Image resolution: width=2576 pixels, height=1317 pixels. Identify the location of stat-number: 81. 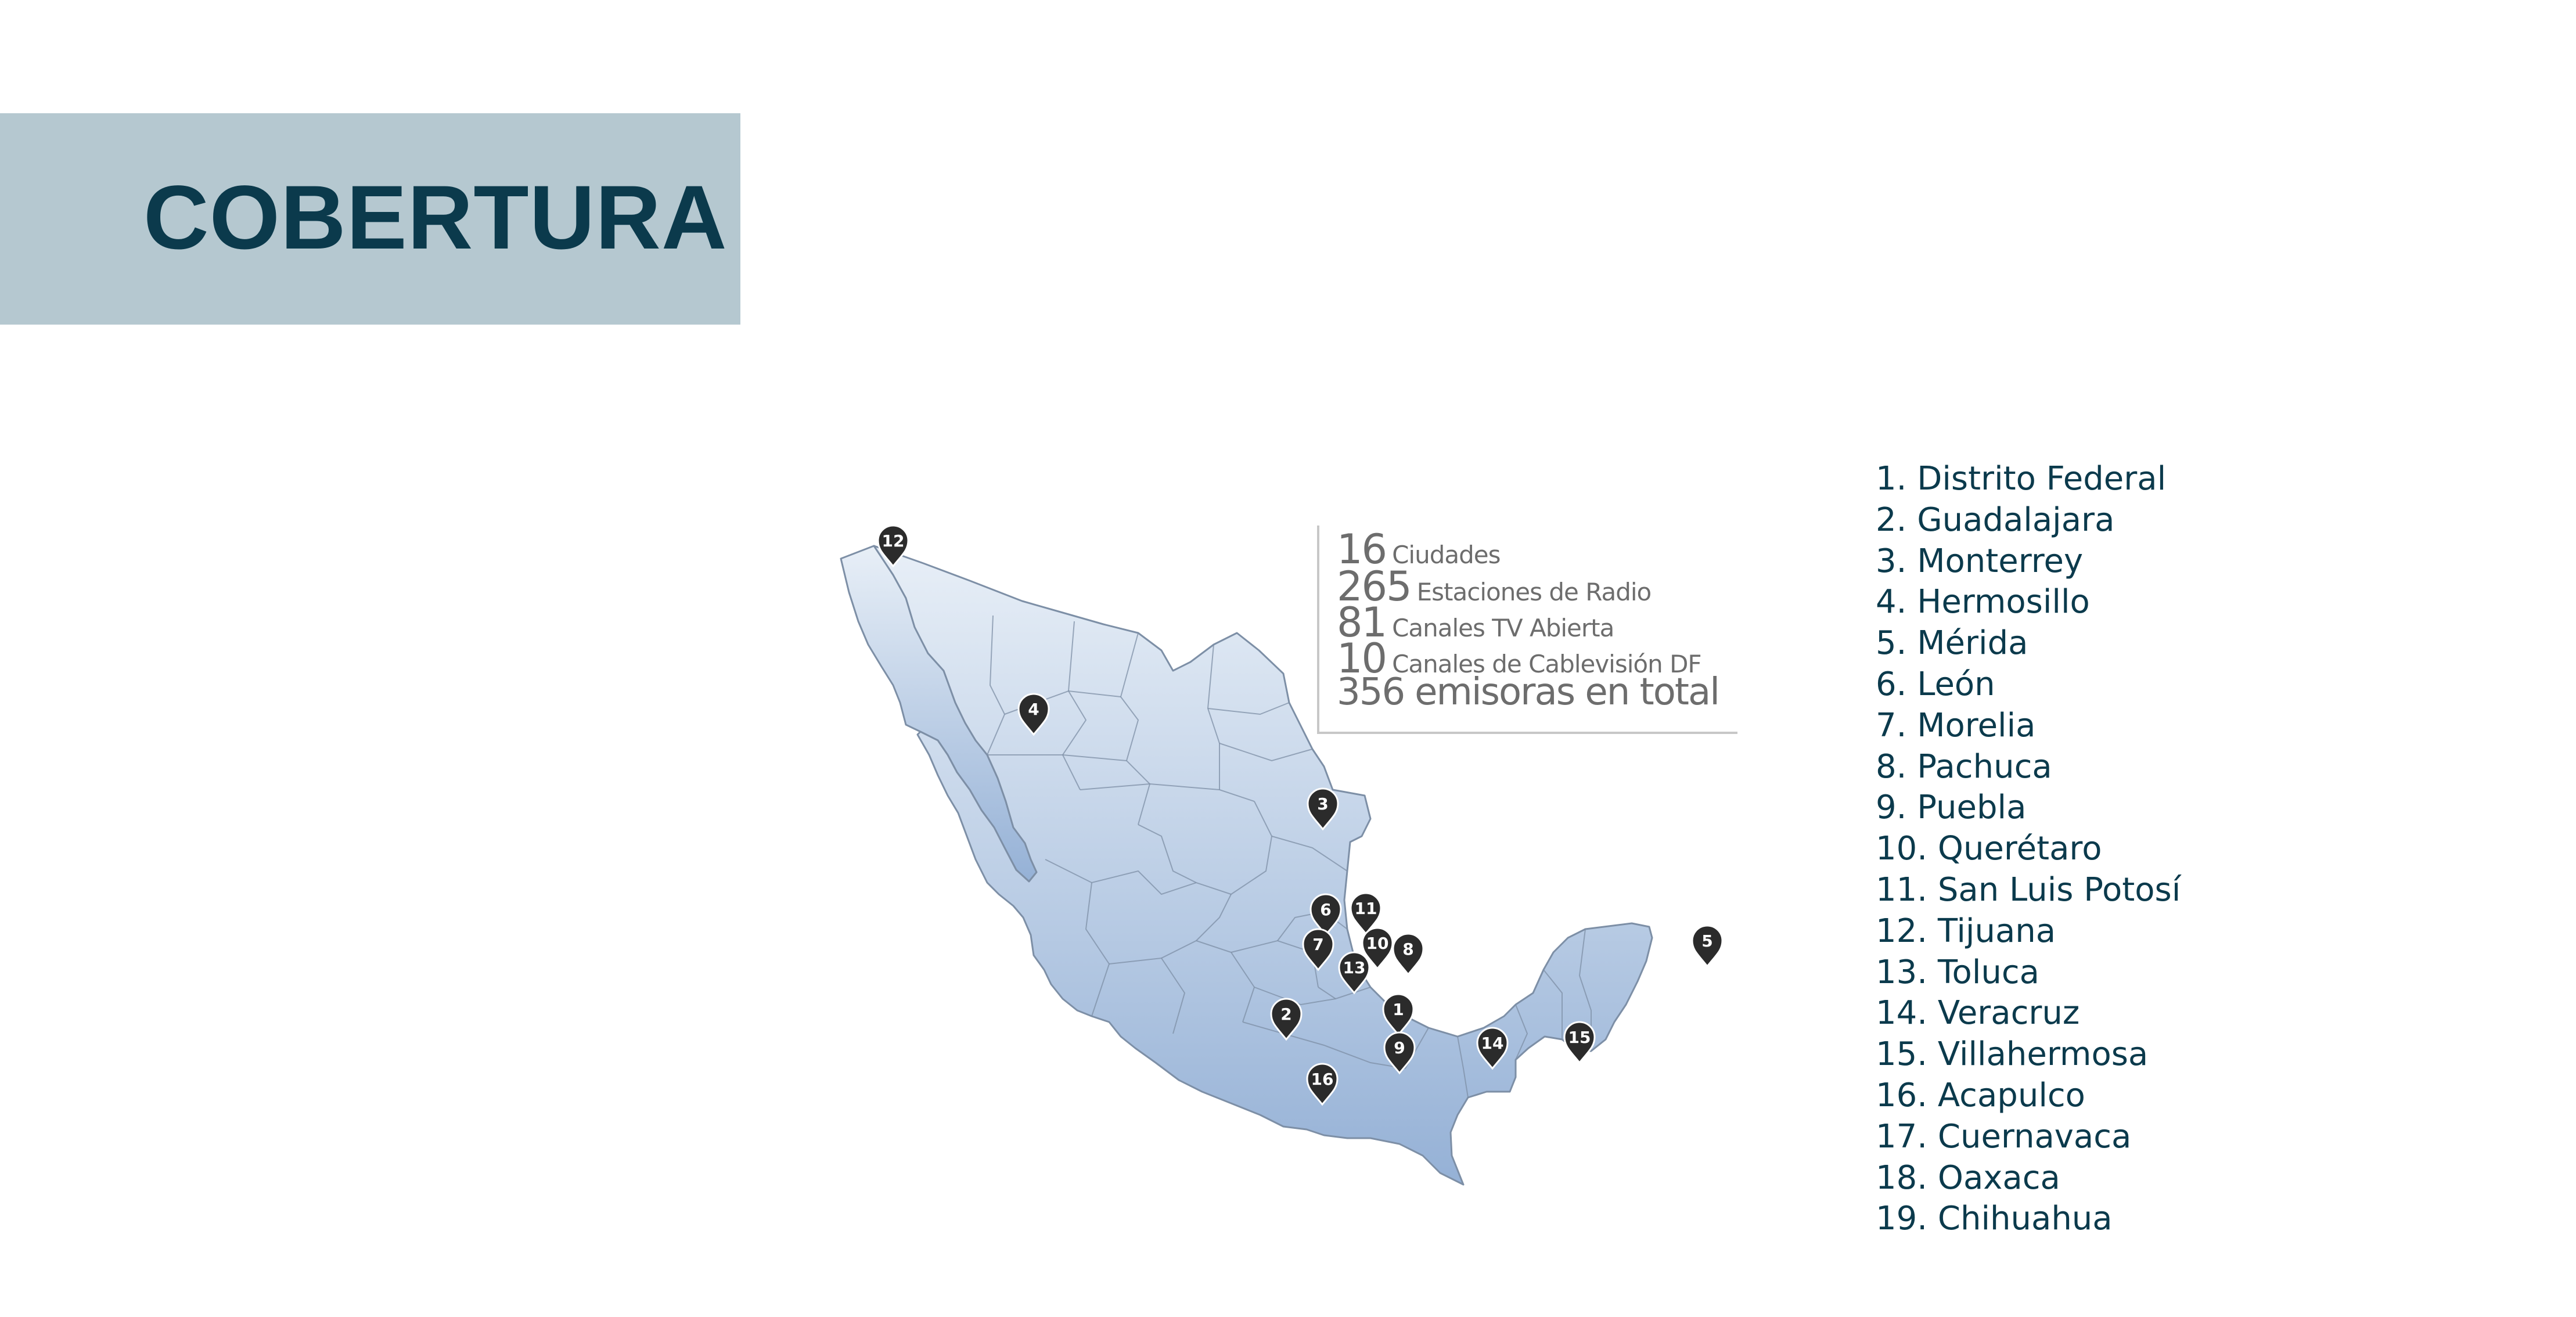
(1362, 622).